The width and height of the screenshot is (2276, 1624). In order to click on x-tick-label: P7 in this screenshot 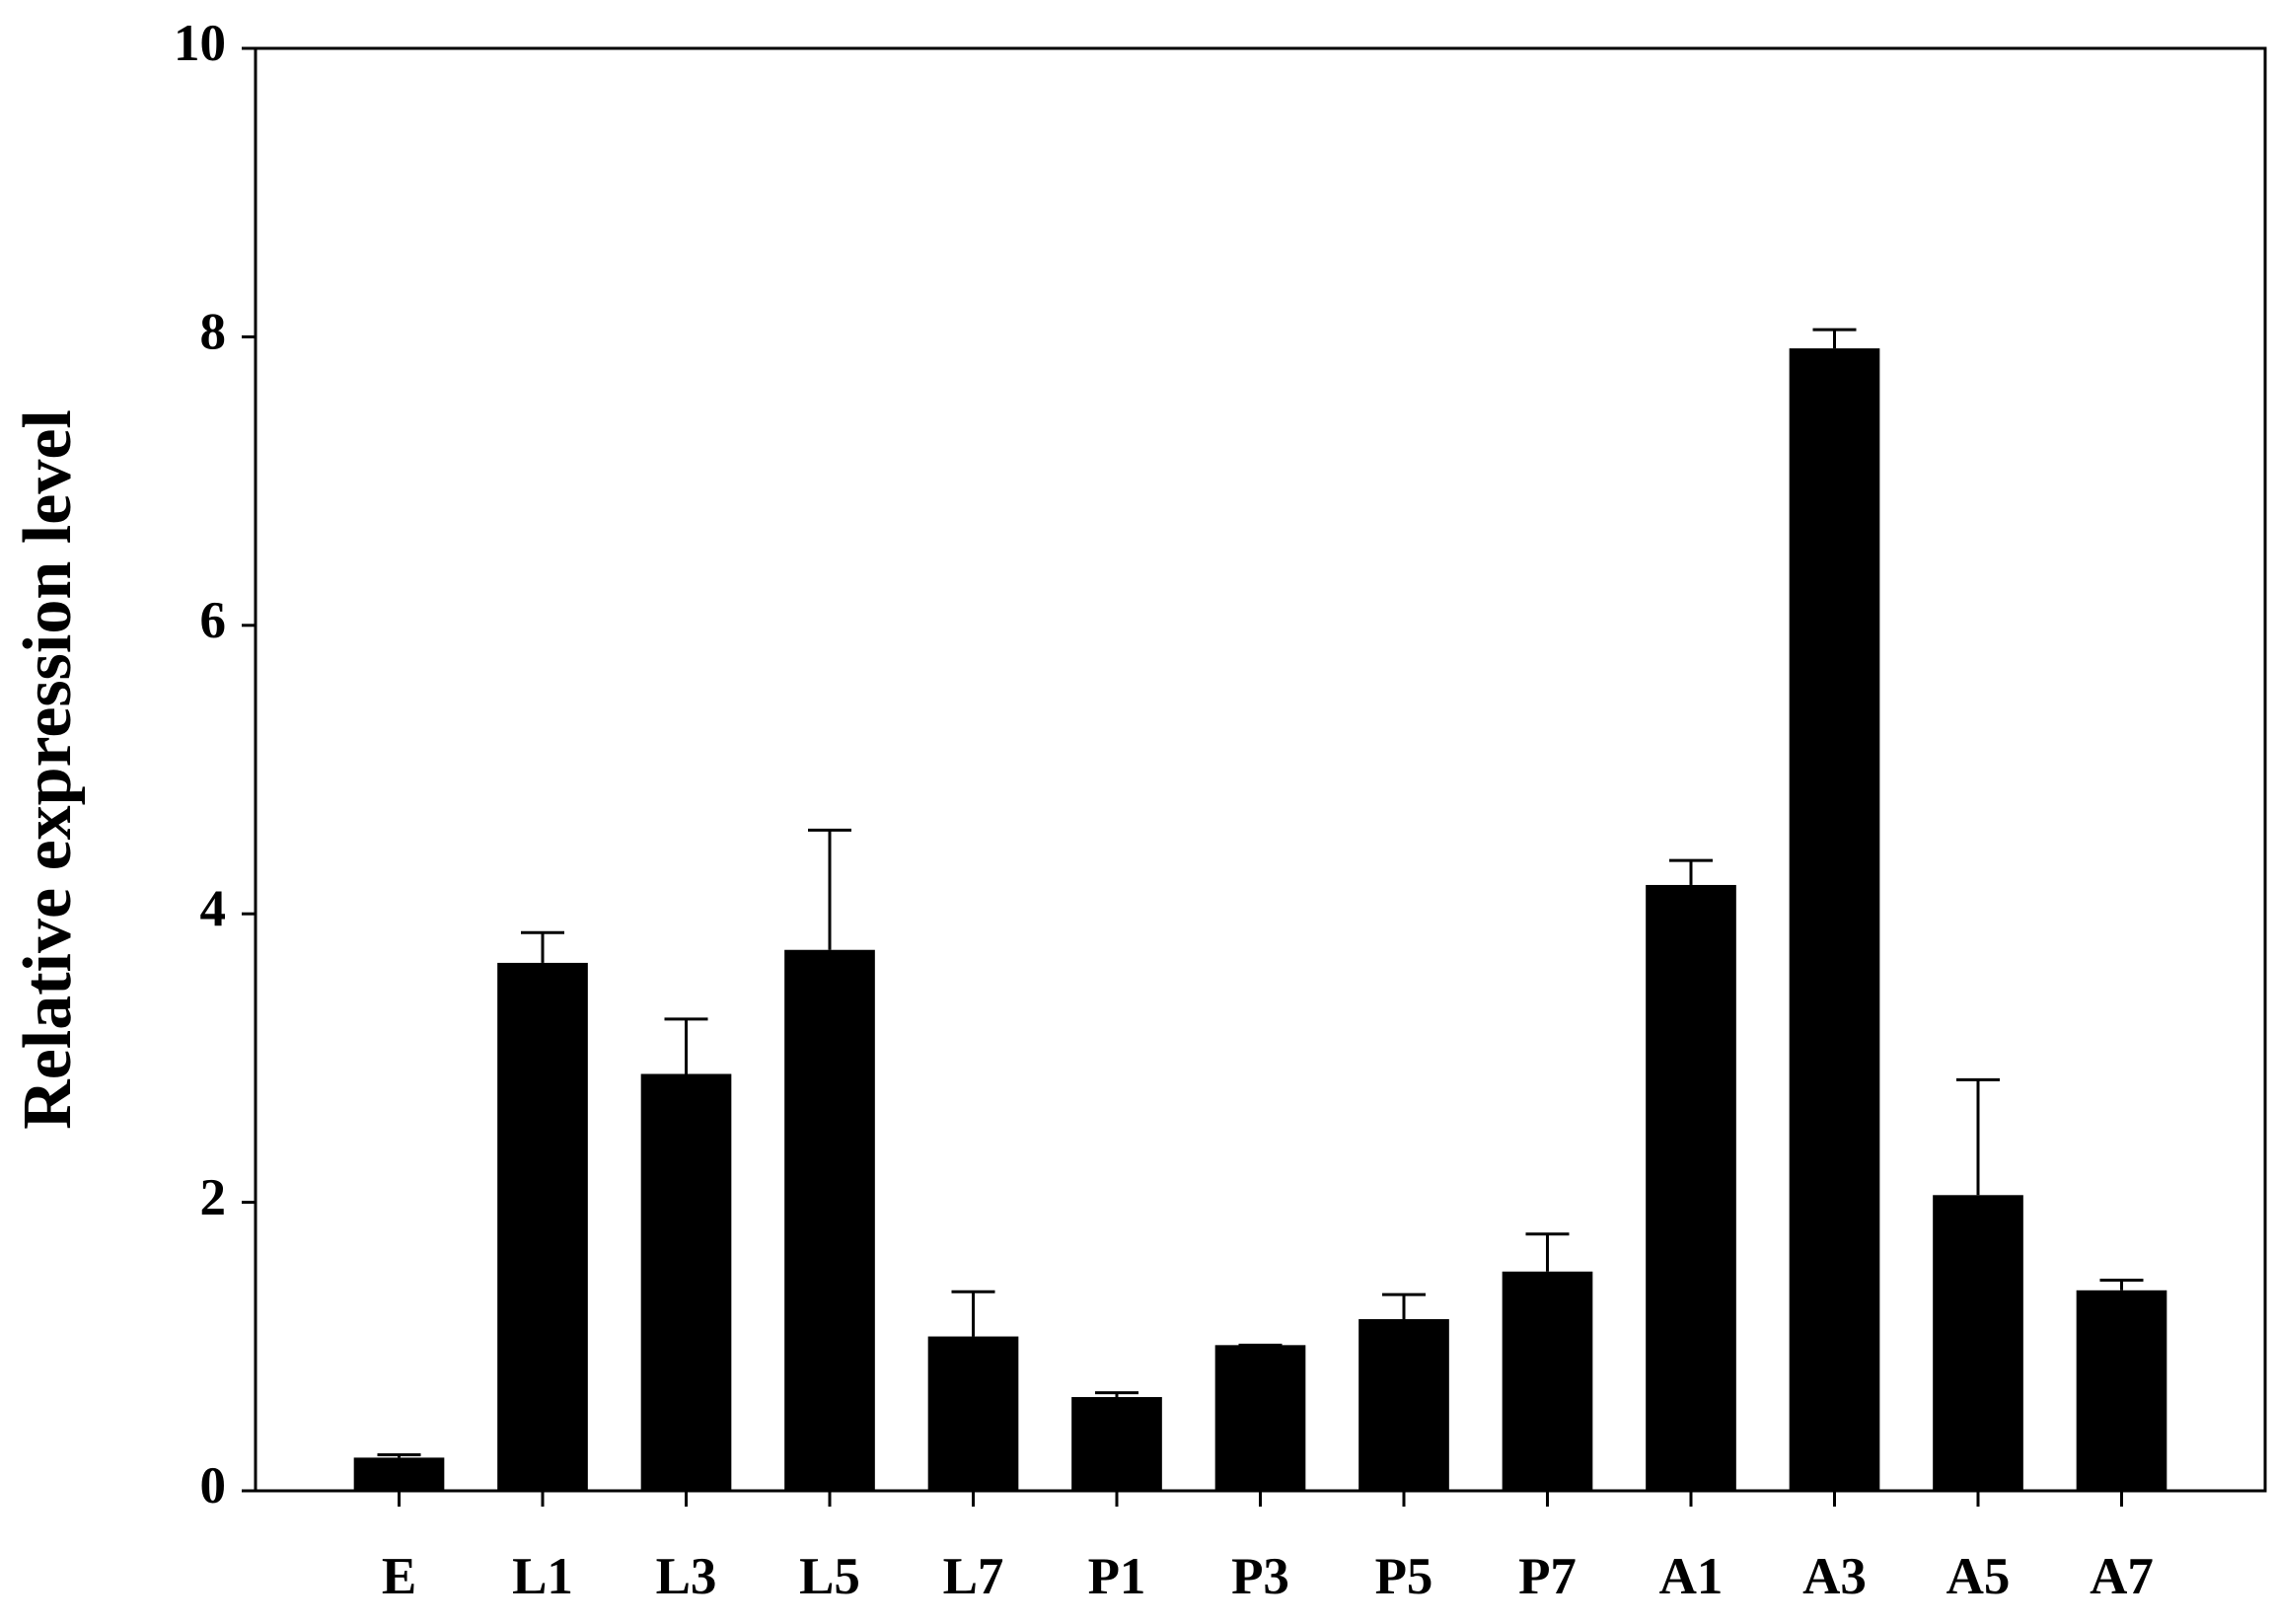, I will do `click(1548, 1577)`.